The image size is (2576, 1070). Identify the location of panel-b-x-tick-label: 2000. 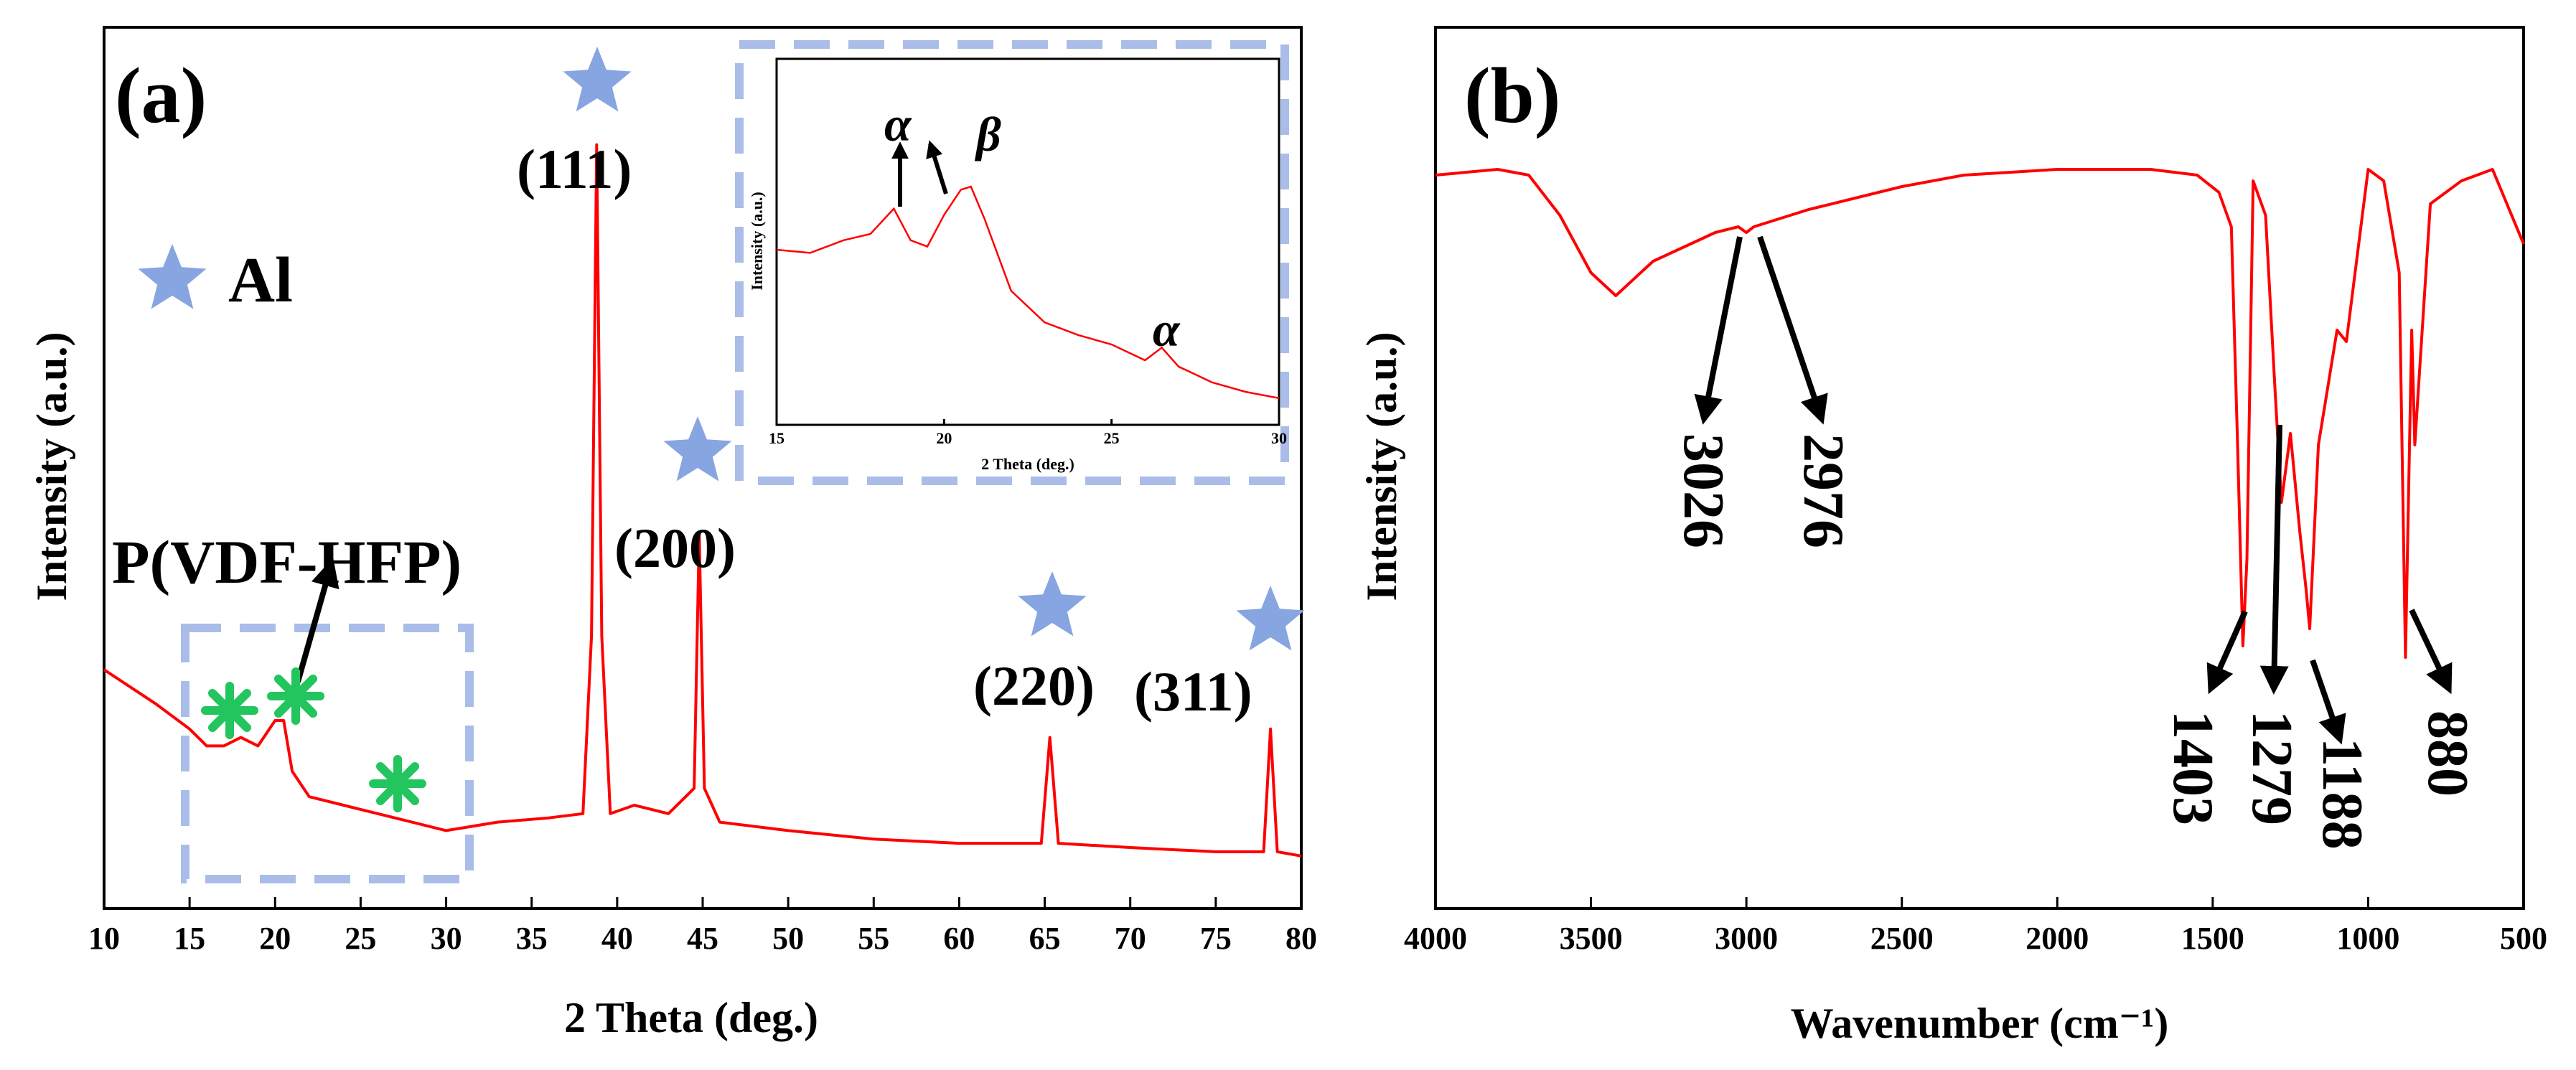
(2057, 938).